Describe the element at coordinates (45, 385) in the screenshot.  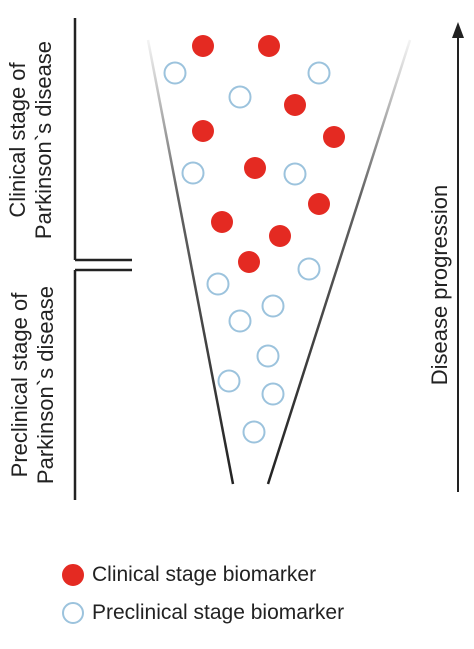
I see `preclinical-stage-label-line-2: Parkinson`s disease` at that location.